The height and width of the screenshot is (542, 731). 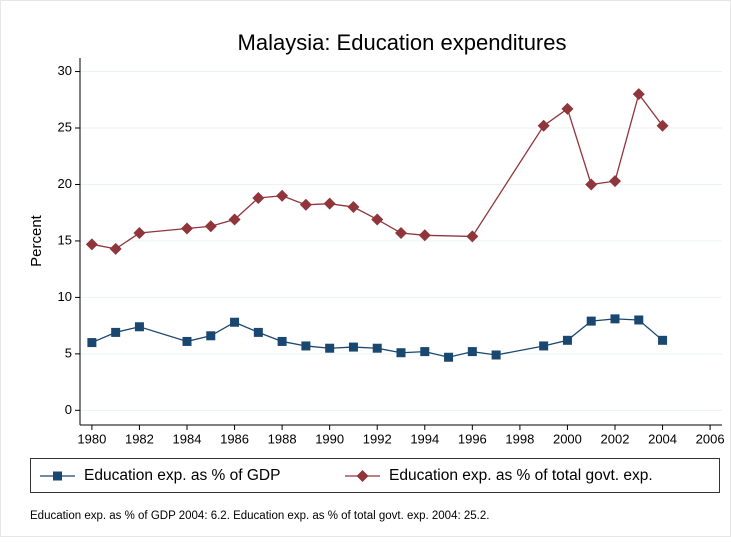 What do you see at coordinates (402, 42) in the screenshot?
I see `chart-title: Malaysia: Education expenditures` at bounding box center [402, 42].